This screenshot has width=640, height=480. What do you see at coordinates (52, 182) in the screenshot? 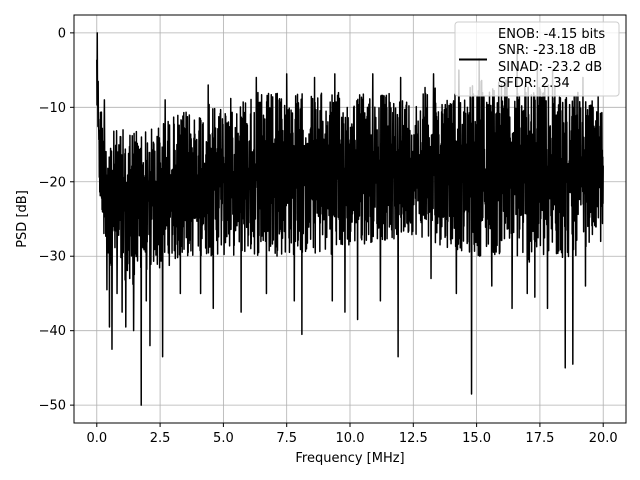
I see `y-tick-label: −20` at bounding box center [52, 182].